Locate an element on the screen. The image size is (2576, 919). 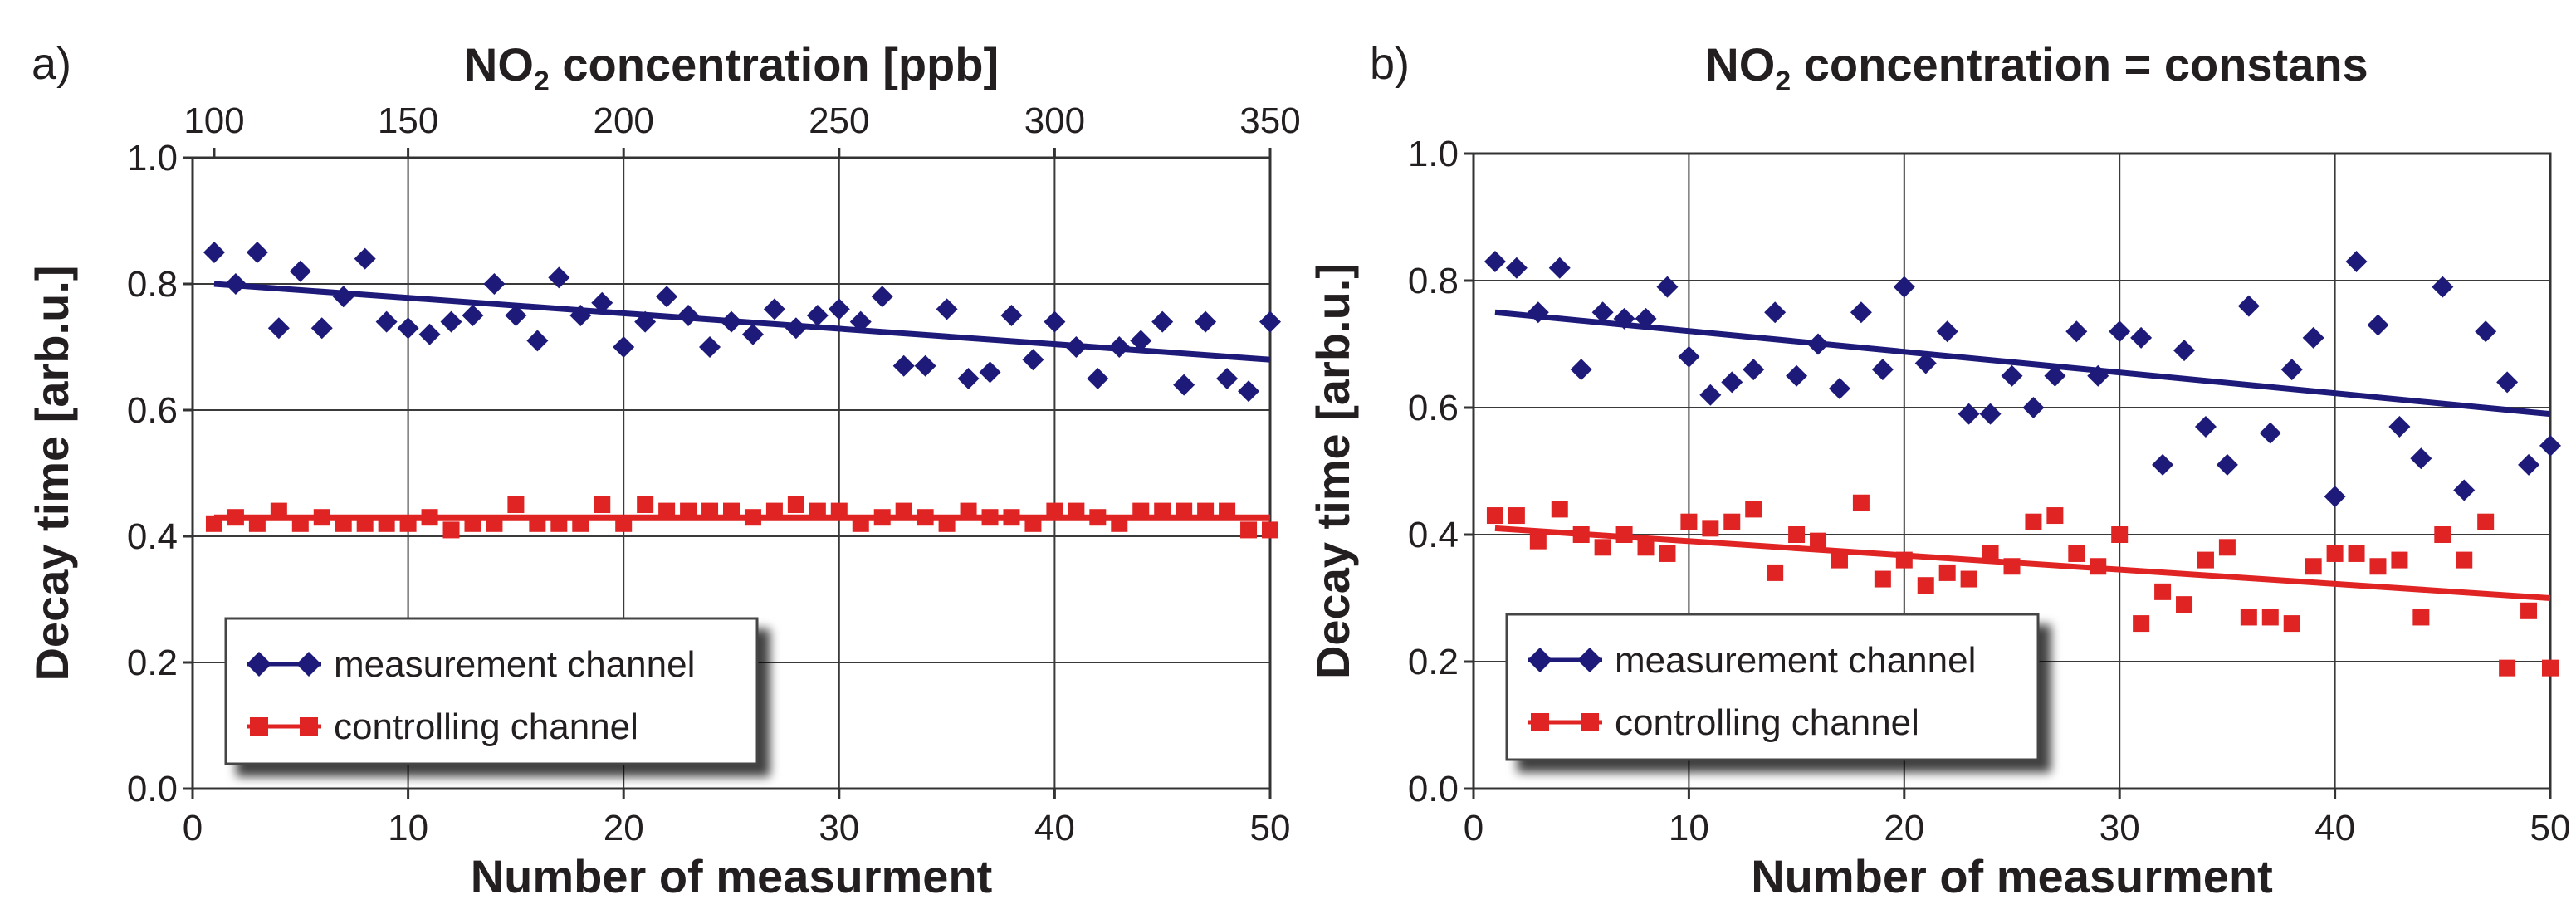
y-tick-label: 0.6 is located at coordinates (152, 410).